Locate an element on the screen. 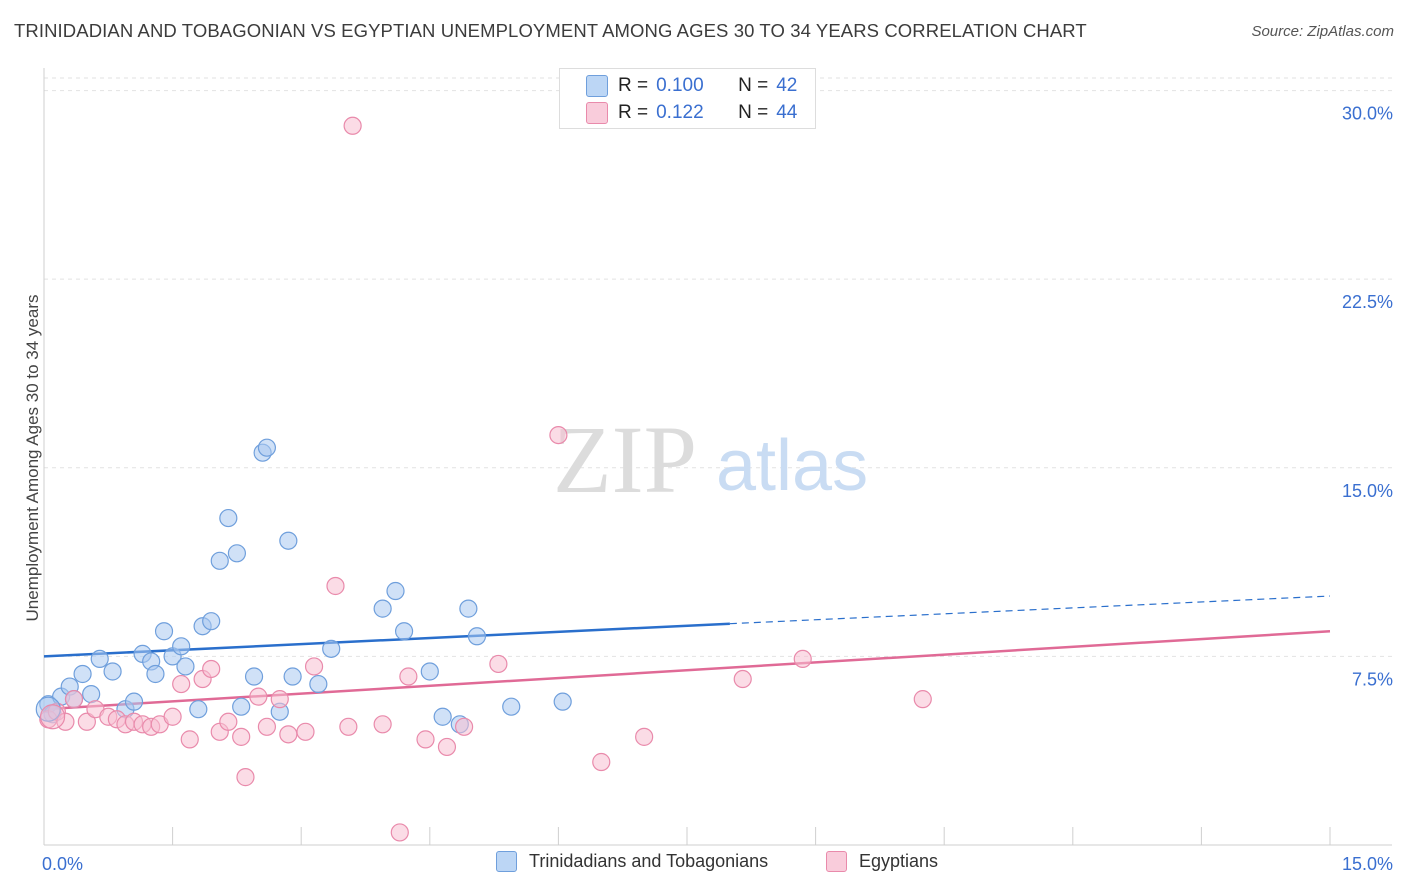 This screenshot has width=1406, height=892. egyptian-trend-line is located at coordinates (687, 670).